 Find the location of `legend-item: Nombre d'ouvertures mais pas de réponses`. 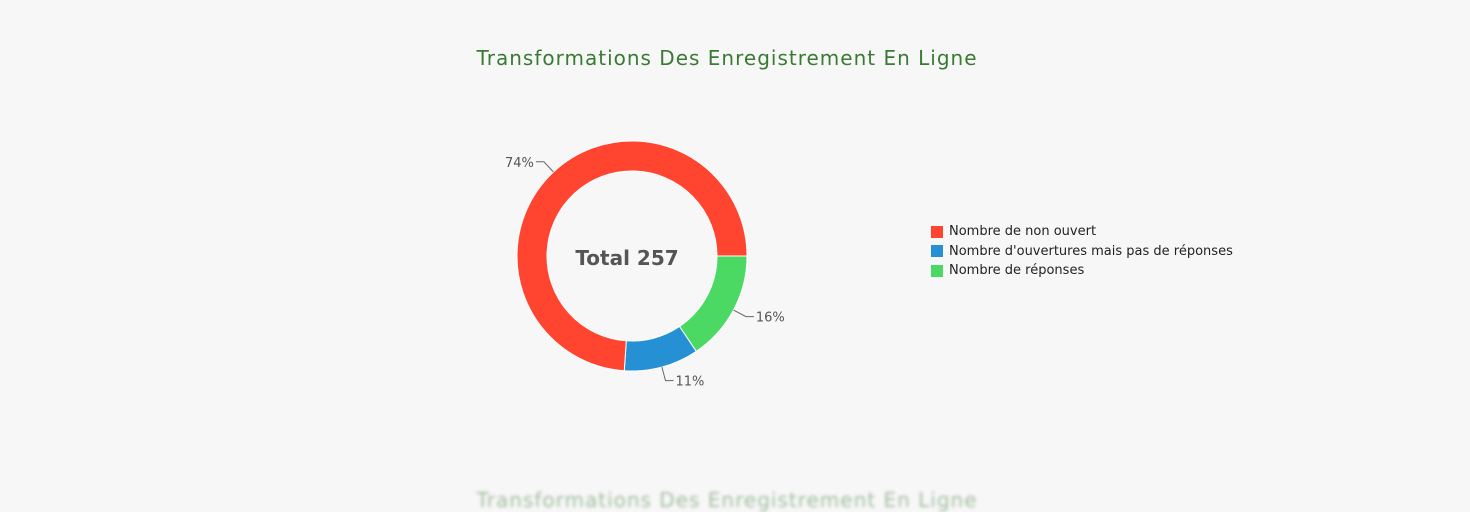

legend-item: Nombre d'ouvertures mais pas de réponses is located at coordinates (1082, 252).